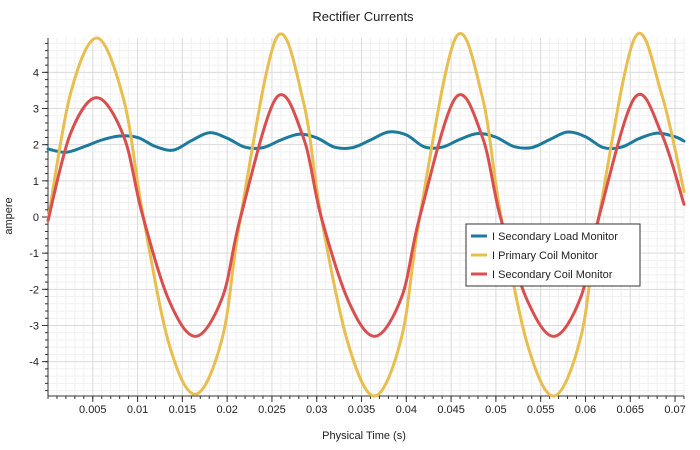 This screenshot has width=700, height=450. Describe the element at coordinates (36, 218) in the screenshot. I see `y-tick-label: 0` at that location.